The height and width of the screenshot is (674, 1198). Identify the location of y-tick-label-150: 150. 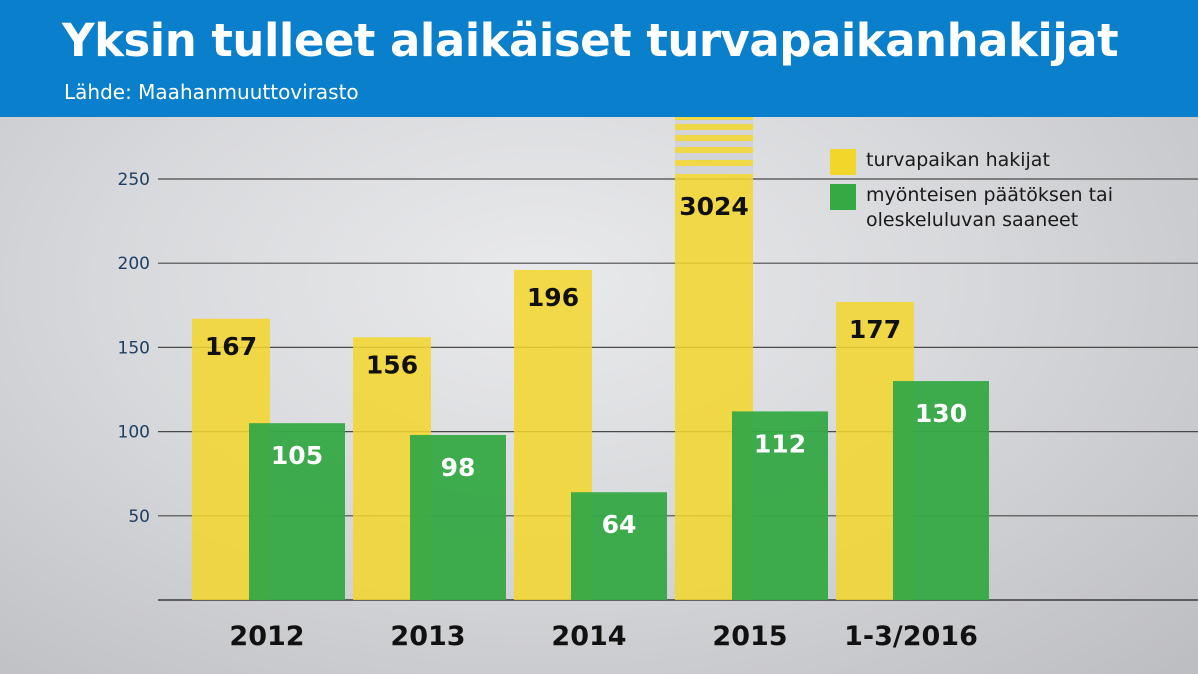
(134, 348).